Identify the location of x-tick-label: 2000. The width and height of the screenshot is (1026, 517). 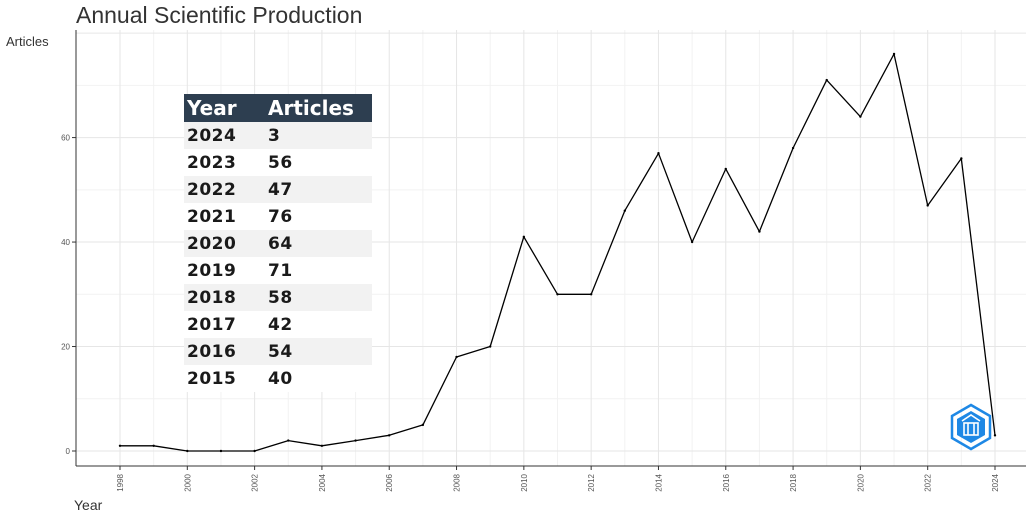
(187, 482).